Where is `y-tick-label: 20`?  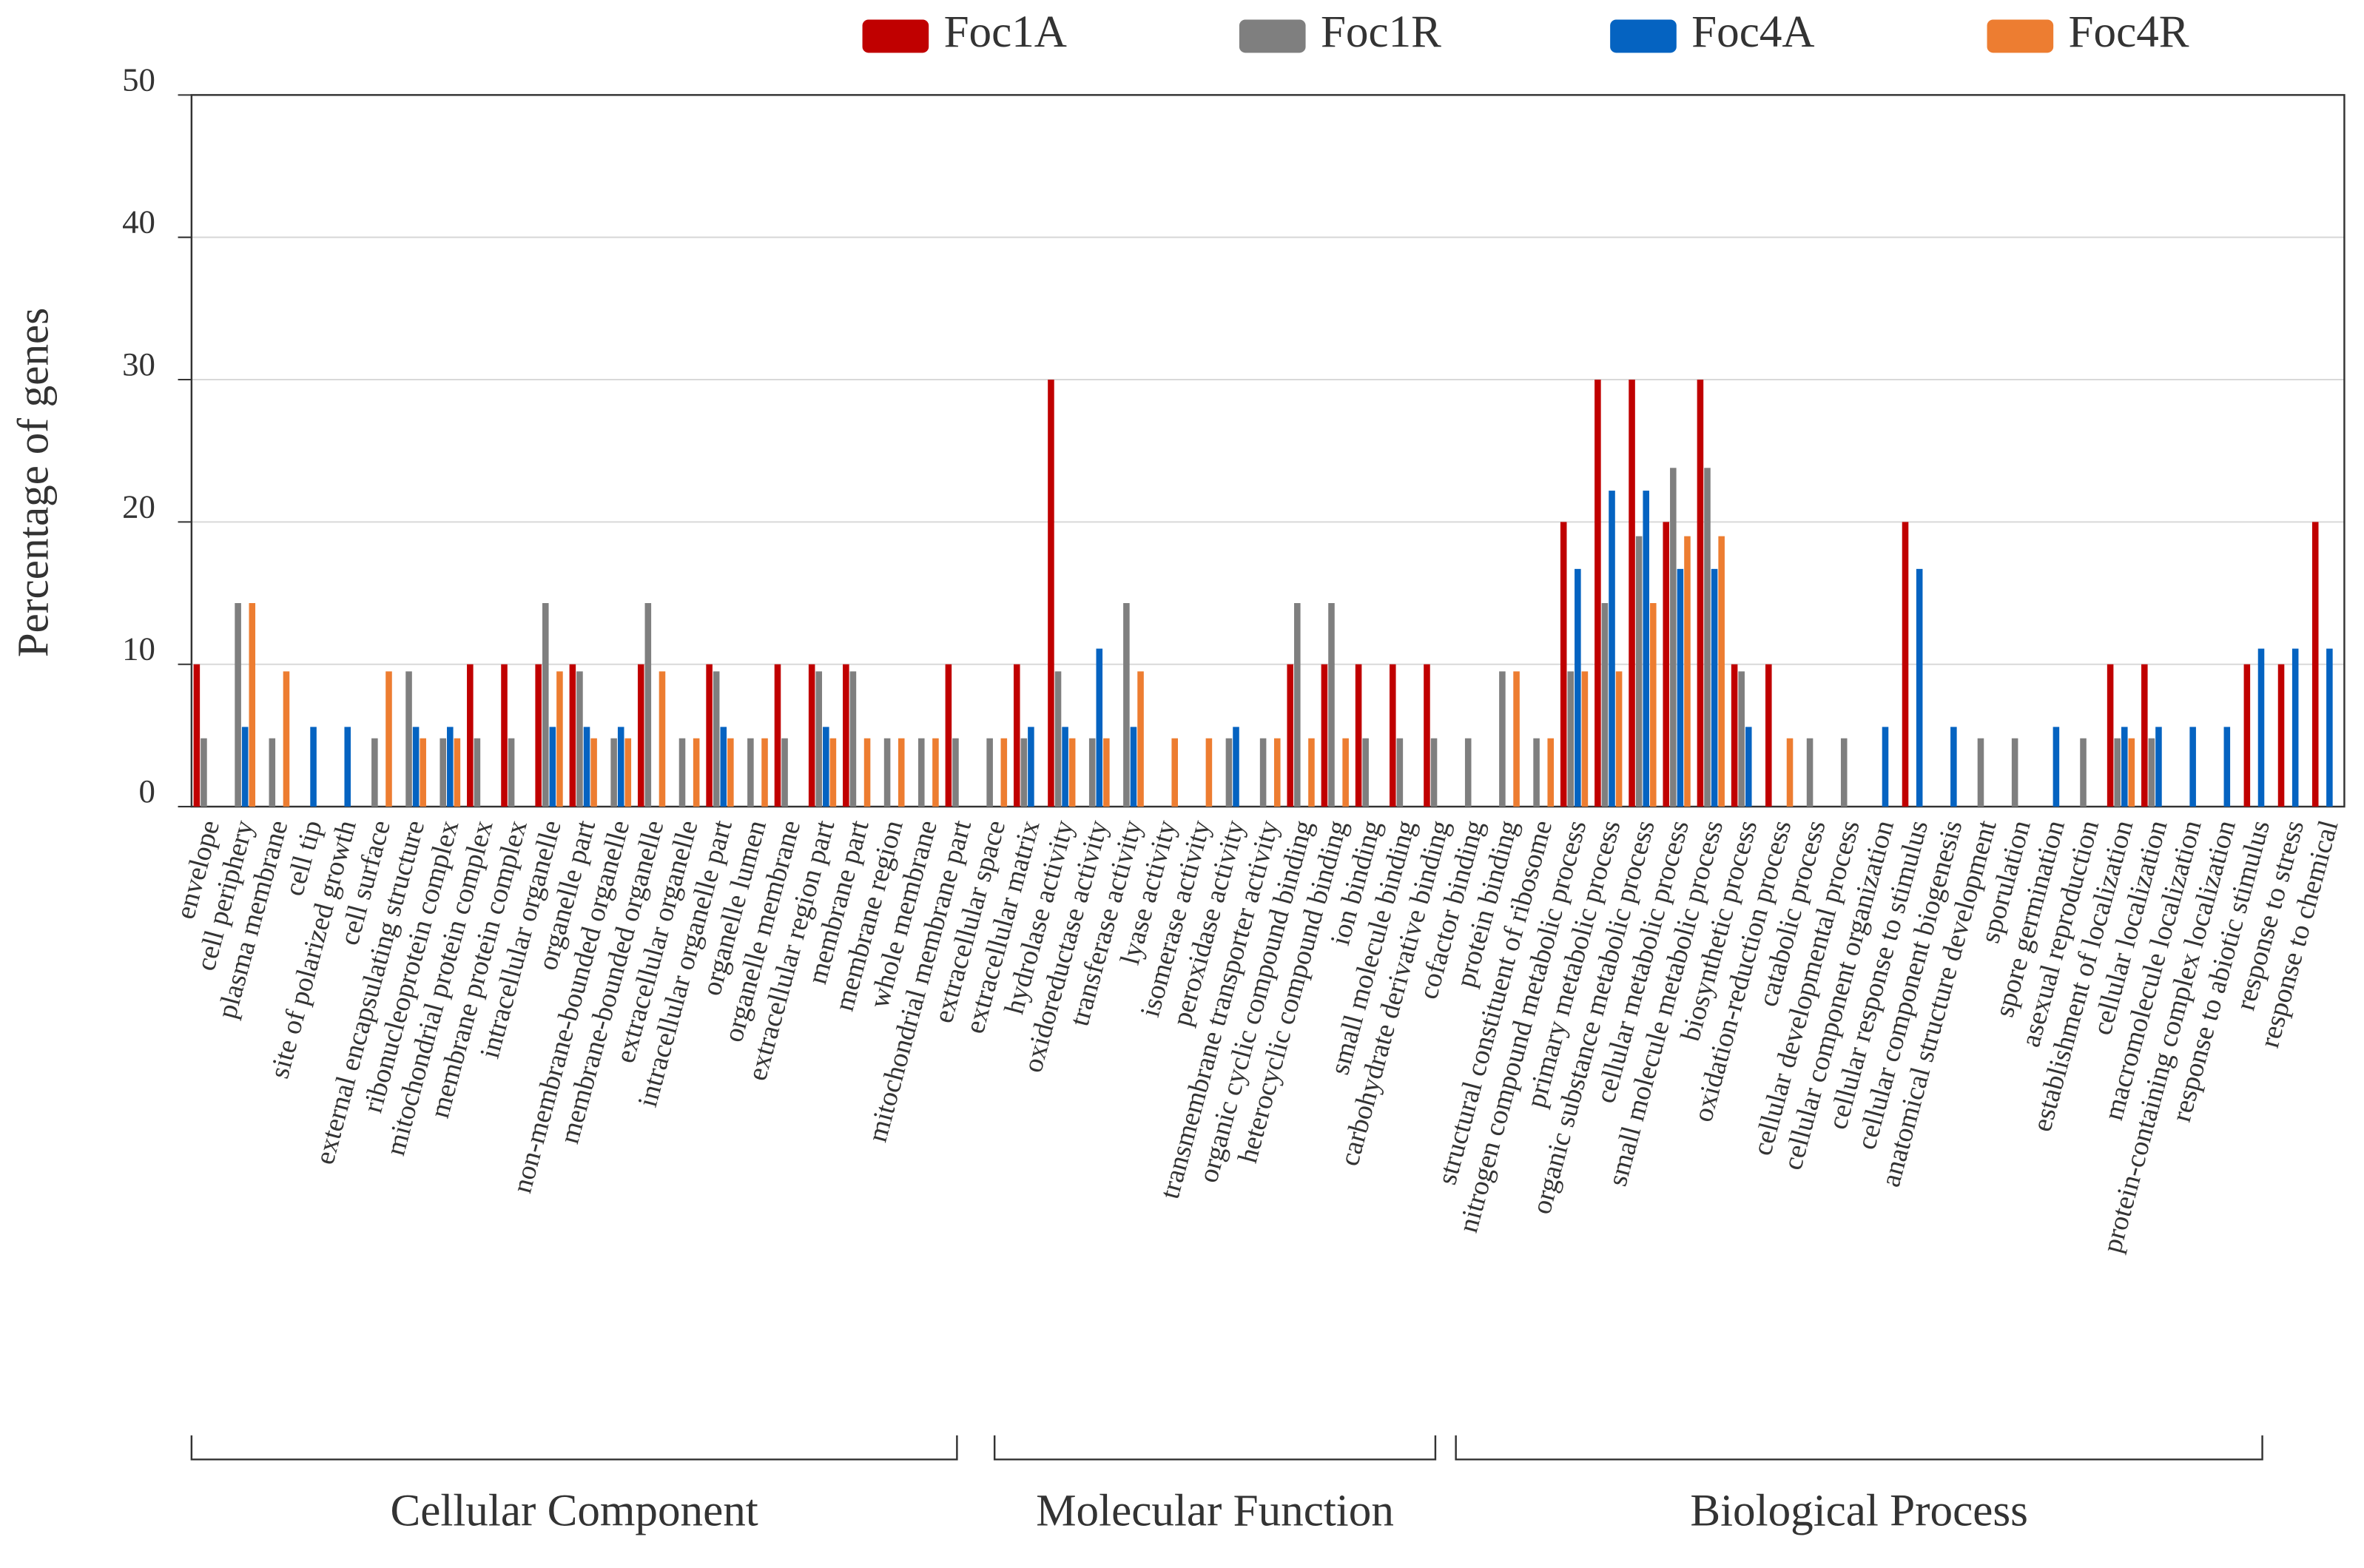
y-tick-label: 20 is located at coordinates (138, 506).